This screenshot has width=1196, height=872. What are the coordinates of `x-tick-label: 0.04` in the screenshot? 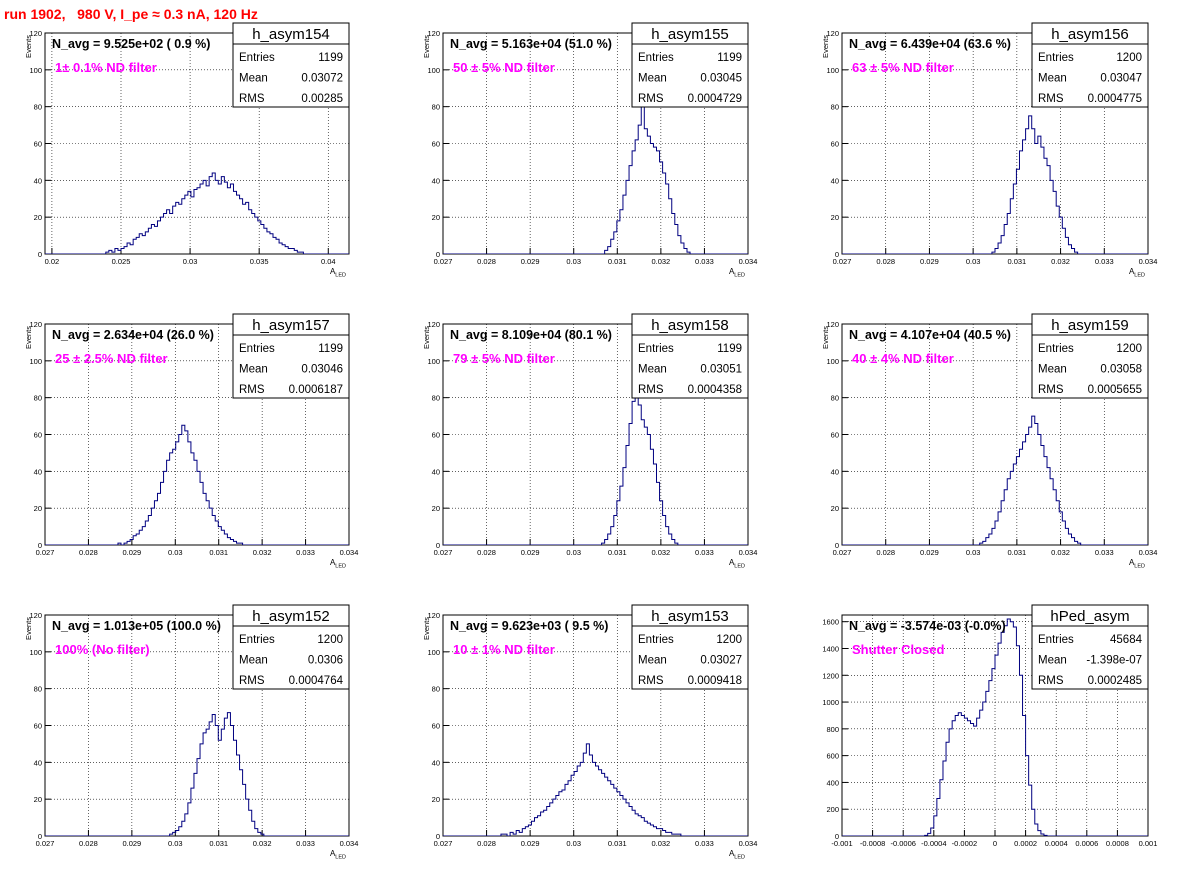 It's located at (328, 261).